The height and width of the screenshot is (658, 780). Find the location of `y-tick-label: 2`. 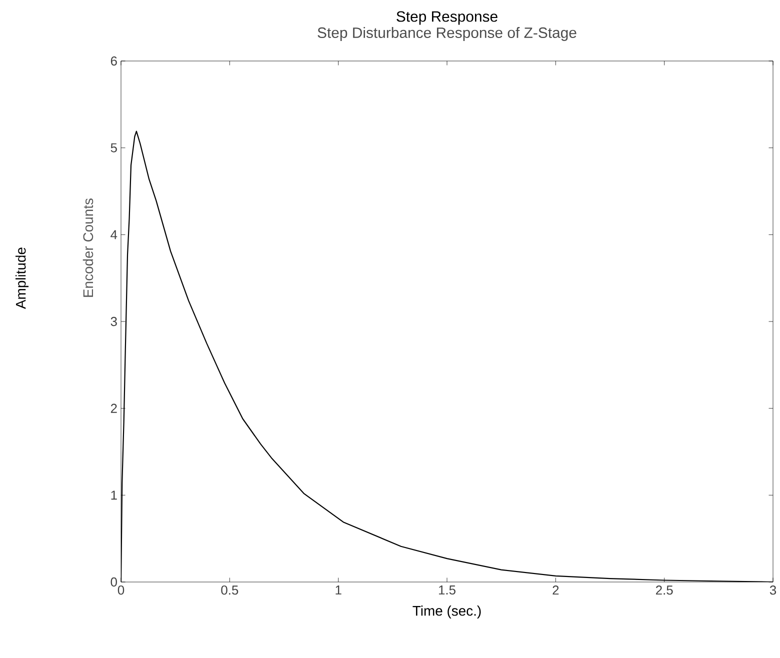

y-tick-label: 2 is located at coordinates (113, 408).